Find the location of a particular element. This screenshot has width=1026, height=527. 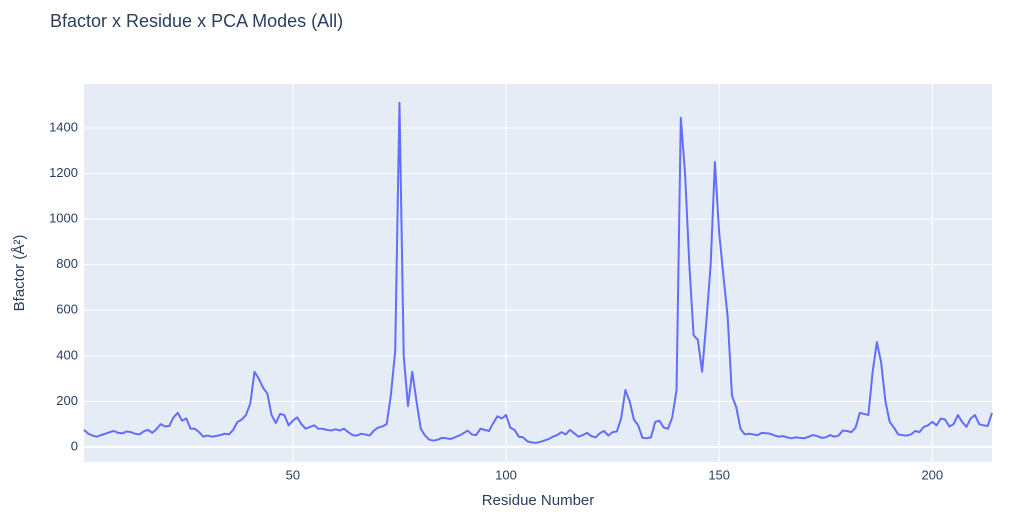

y-axis-title: Bfactor (Å²) is located at coordinates (19, 273).